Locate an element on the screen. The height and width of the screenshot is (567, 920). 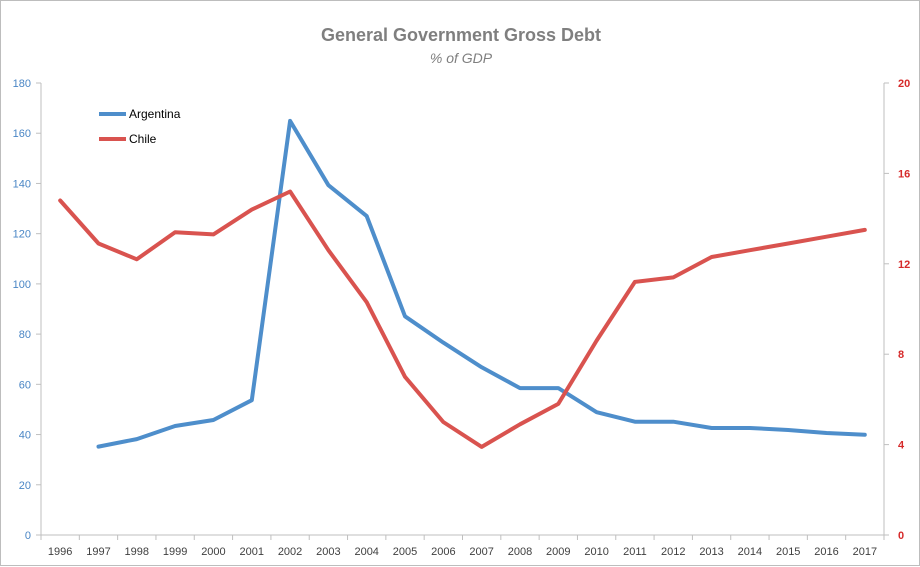
x-tick-label: 2017 is located at coordinates (865, 552).